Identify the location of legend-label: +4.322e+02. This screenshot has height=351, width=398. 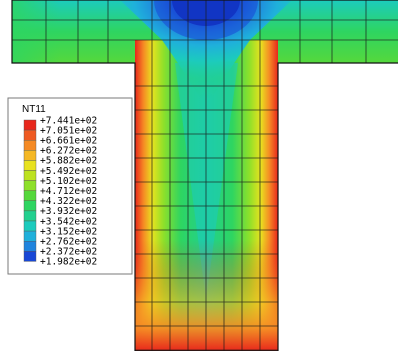
(68, 201).